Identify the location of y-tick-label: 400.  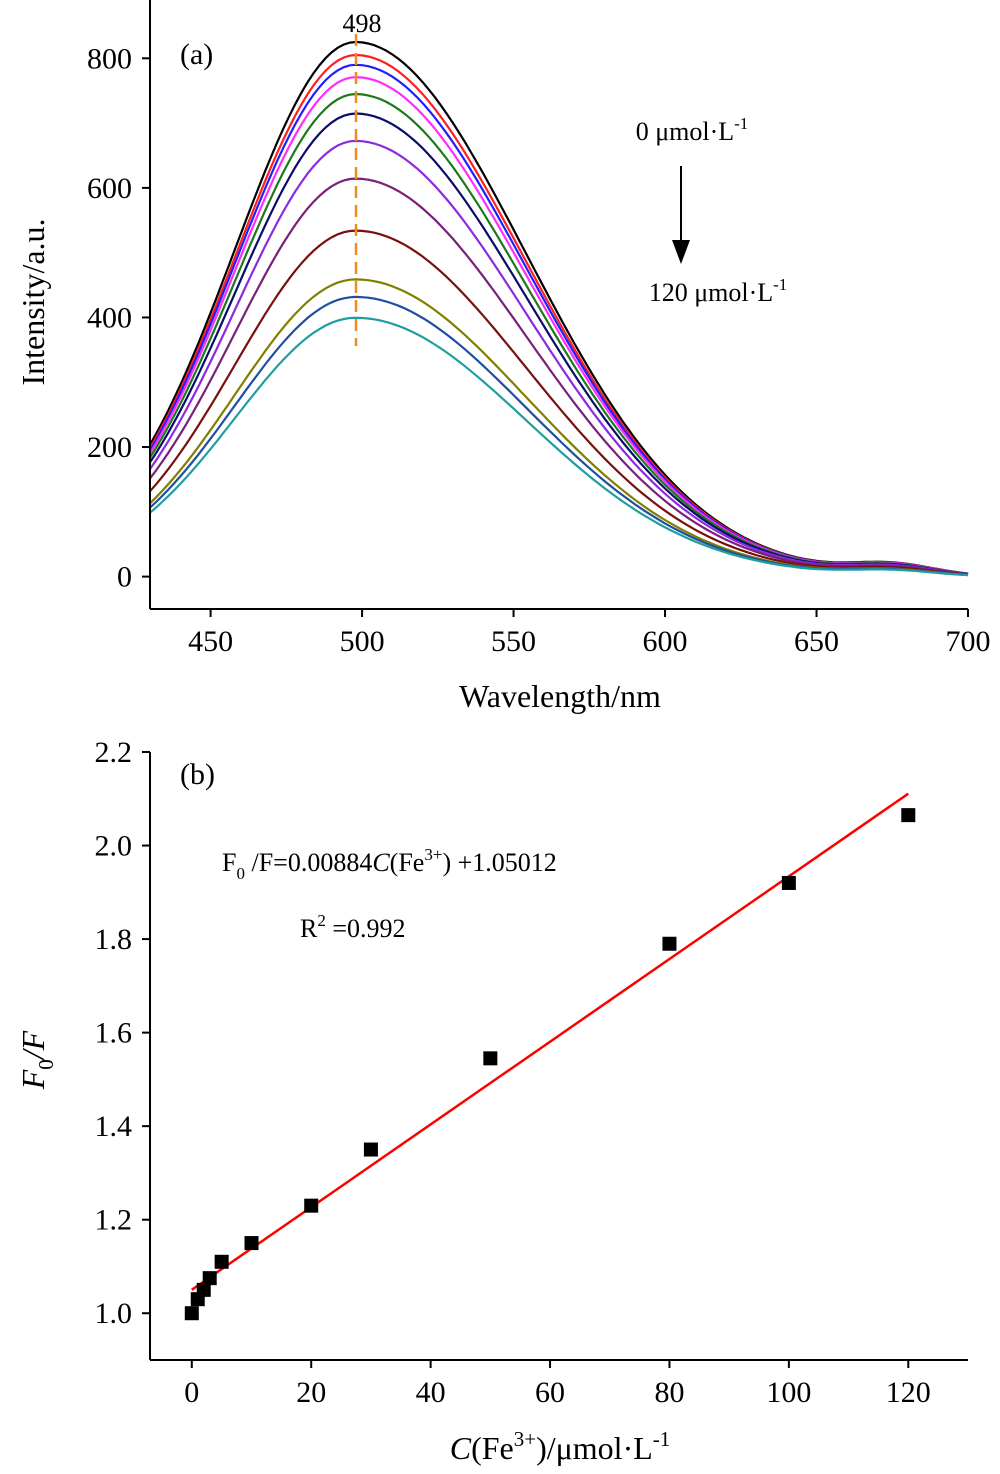
(109, 317).